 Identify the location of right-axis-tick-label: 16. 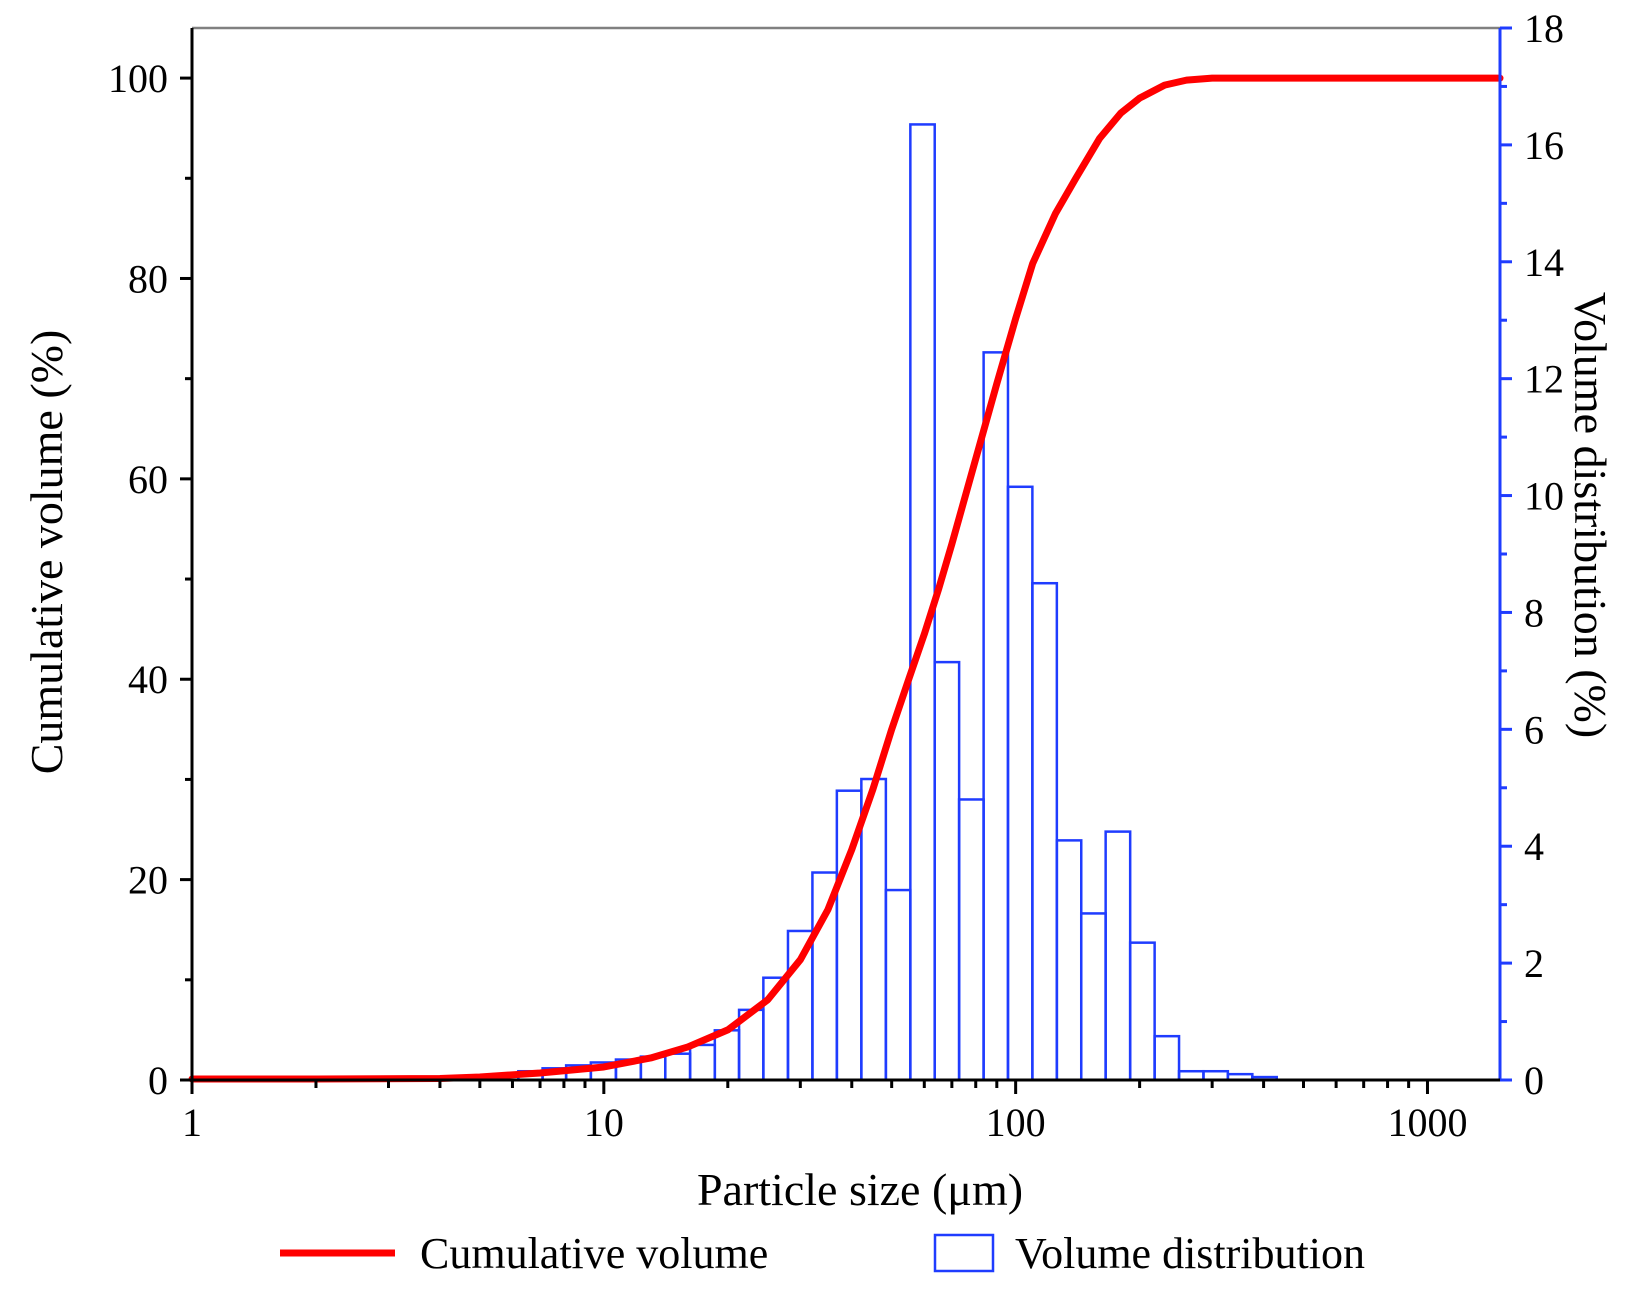
(1544, 145).